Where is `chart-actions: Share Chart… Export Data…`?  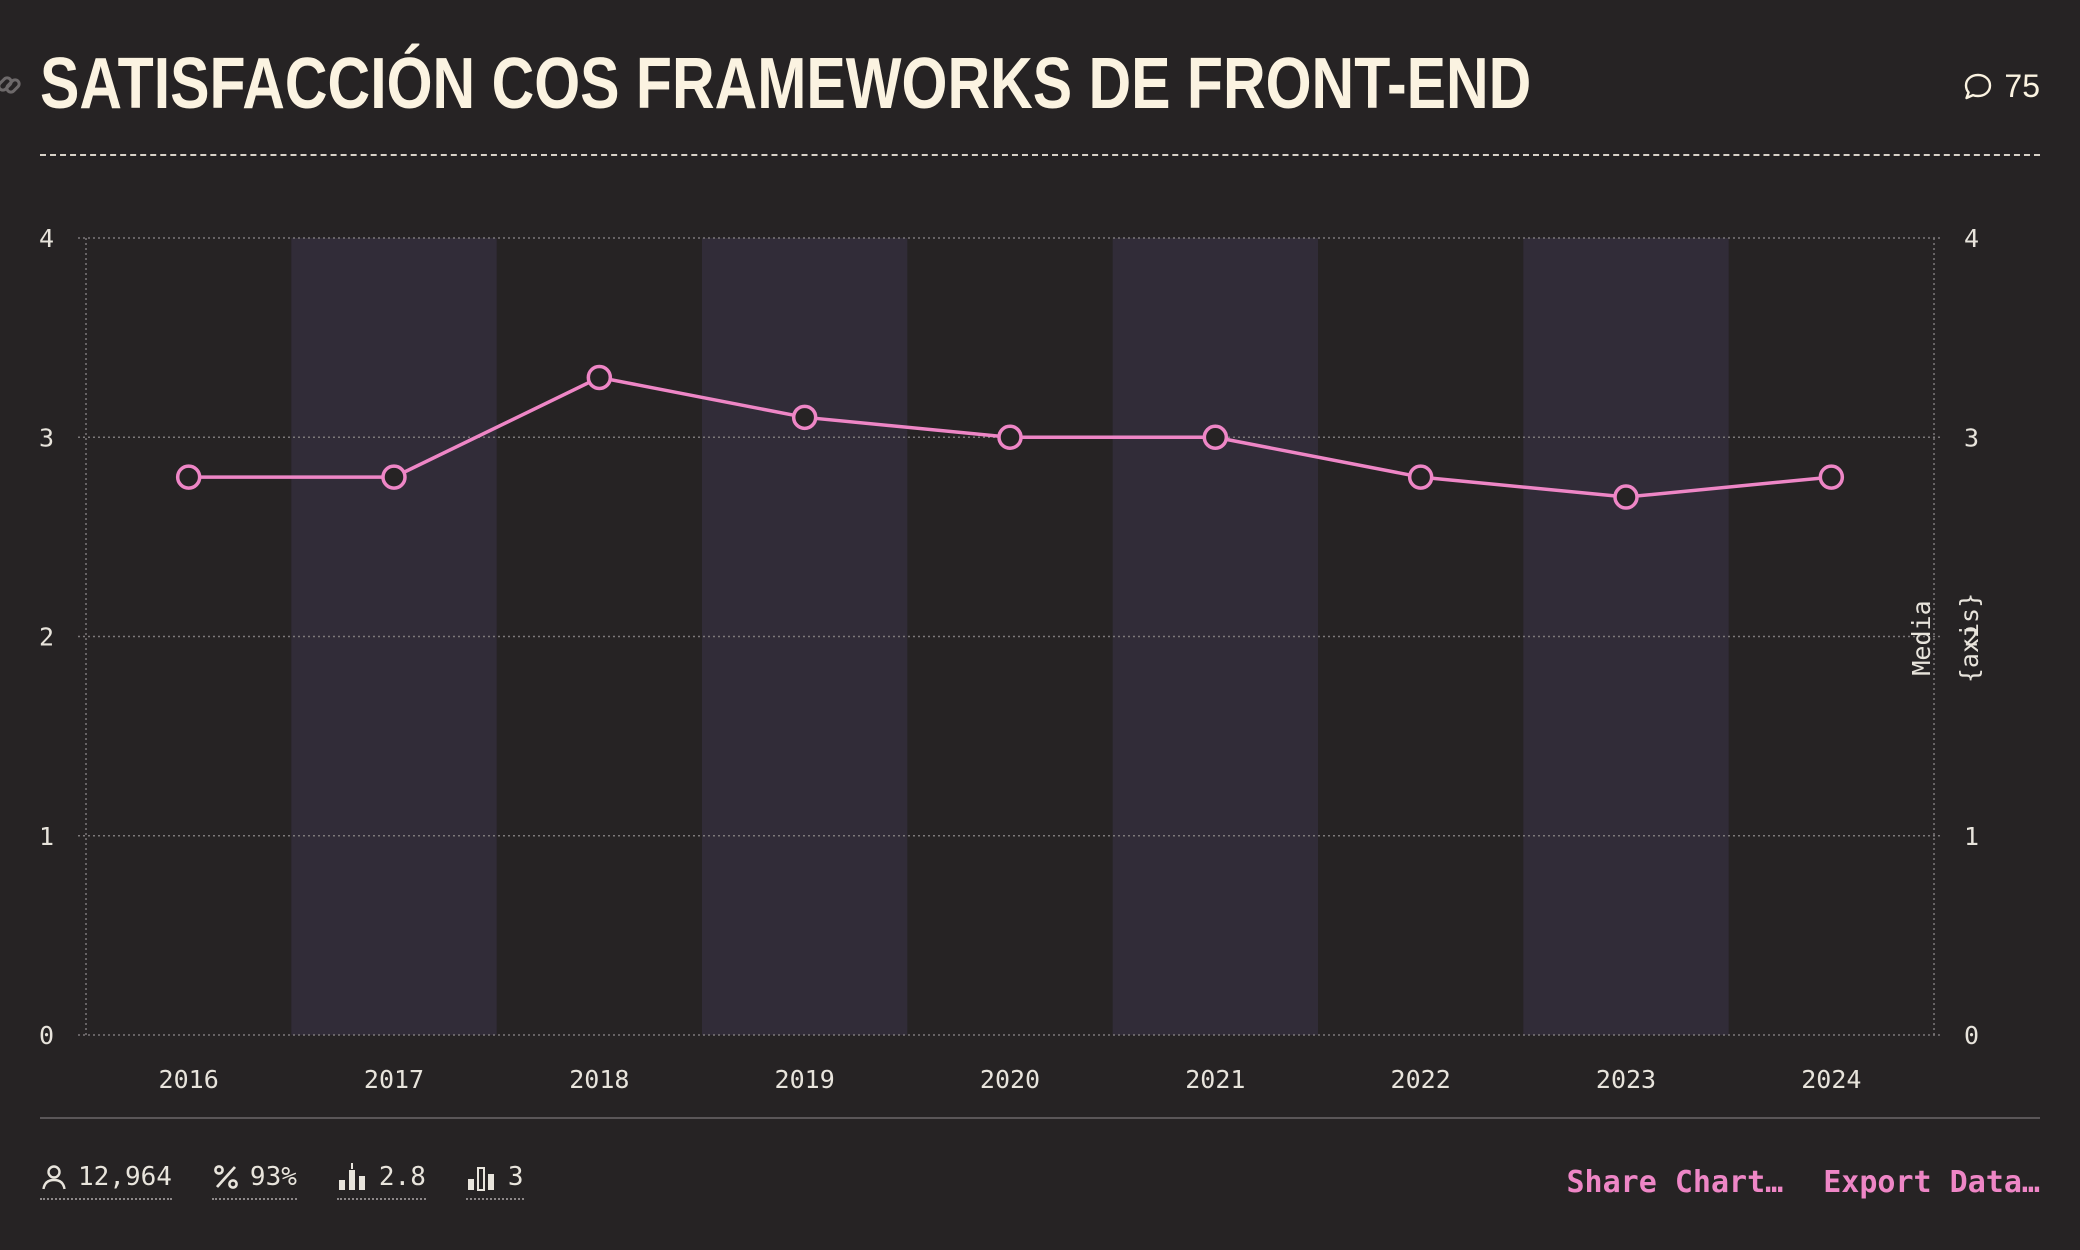
chart-actions: Share Chart… Export Data… is located at coordinates (1804, 1182).